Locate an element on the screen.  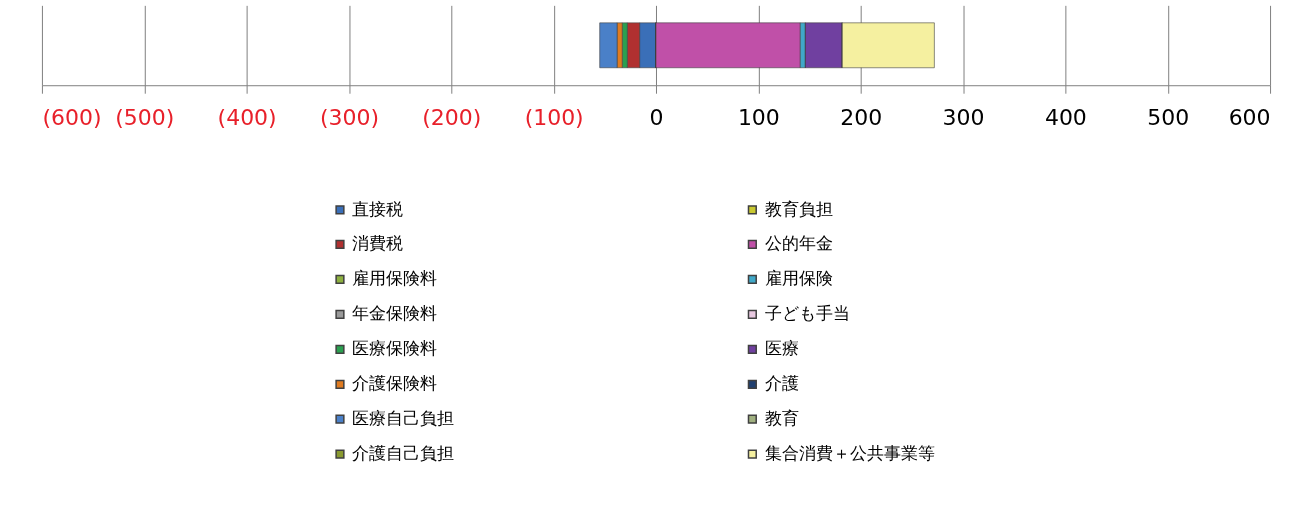
x-tick-label: (300) is located at coordinates (349, 117).